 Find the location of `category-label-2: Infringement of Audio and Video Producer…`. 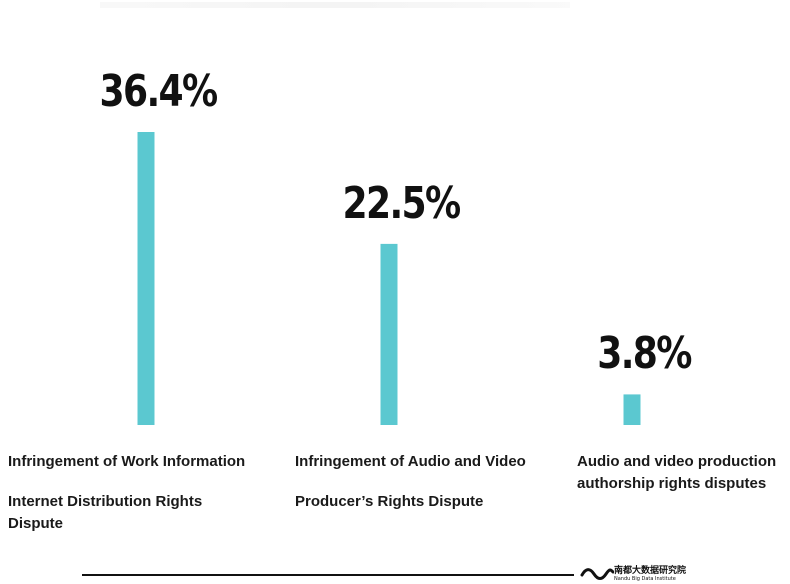

category-label-2: Infringement of Audio and Video Producer… is located at coordinates (430, 482).